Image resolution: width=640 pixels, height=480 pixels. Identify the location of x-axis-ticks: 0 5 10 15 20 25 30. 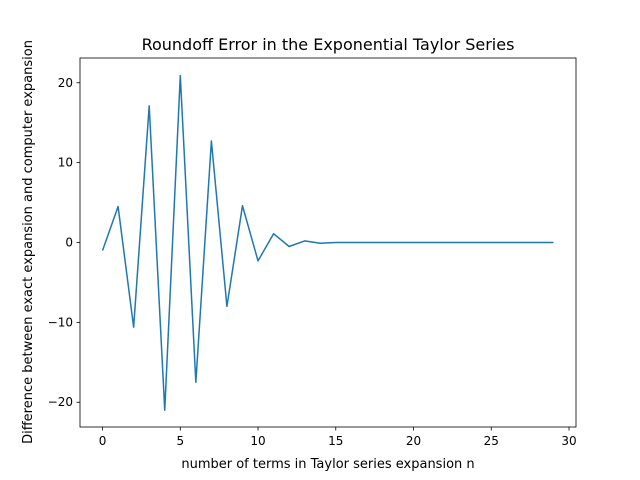
(338, 437).